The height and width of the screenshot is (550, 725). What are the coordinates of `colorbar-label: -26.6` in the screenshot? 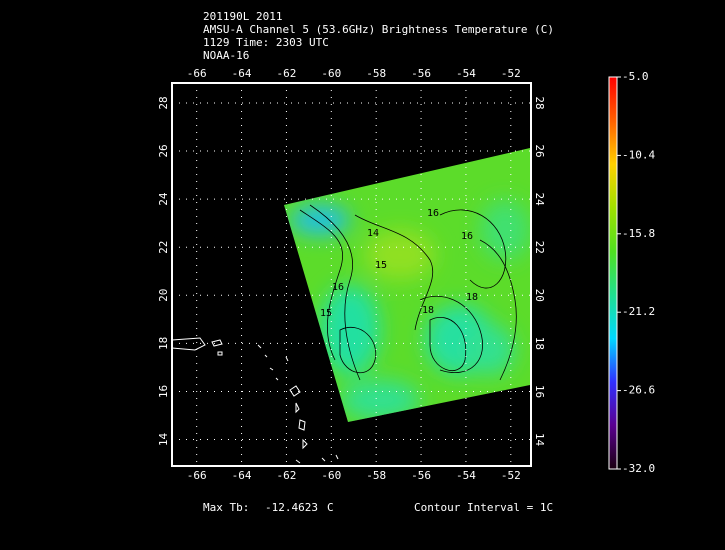 It's located at (638, 390).